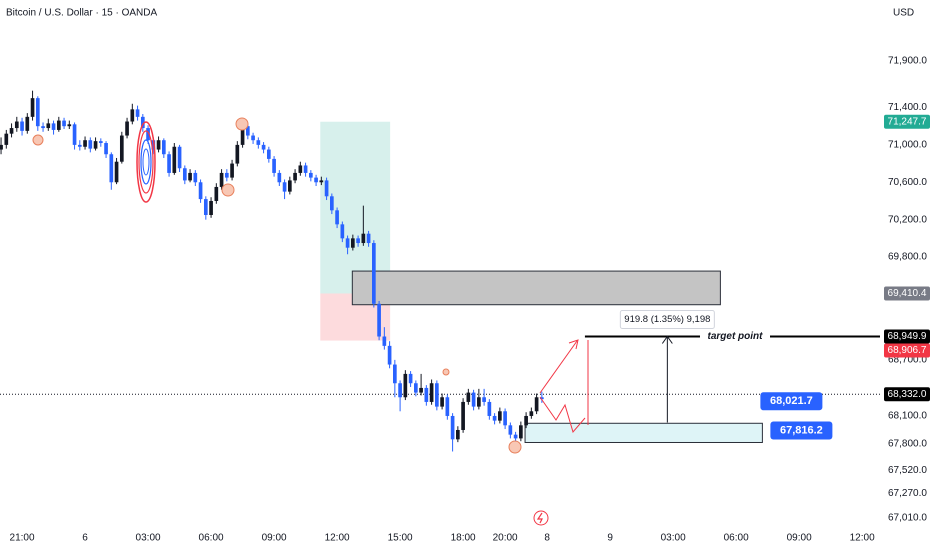 This screenshot has width=932, height=550. Describe the element at coordinates (907, 107) in the screenshot. I see `y-tick-label: 71,400.0` at that location.